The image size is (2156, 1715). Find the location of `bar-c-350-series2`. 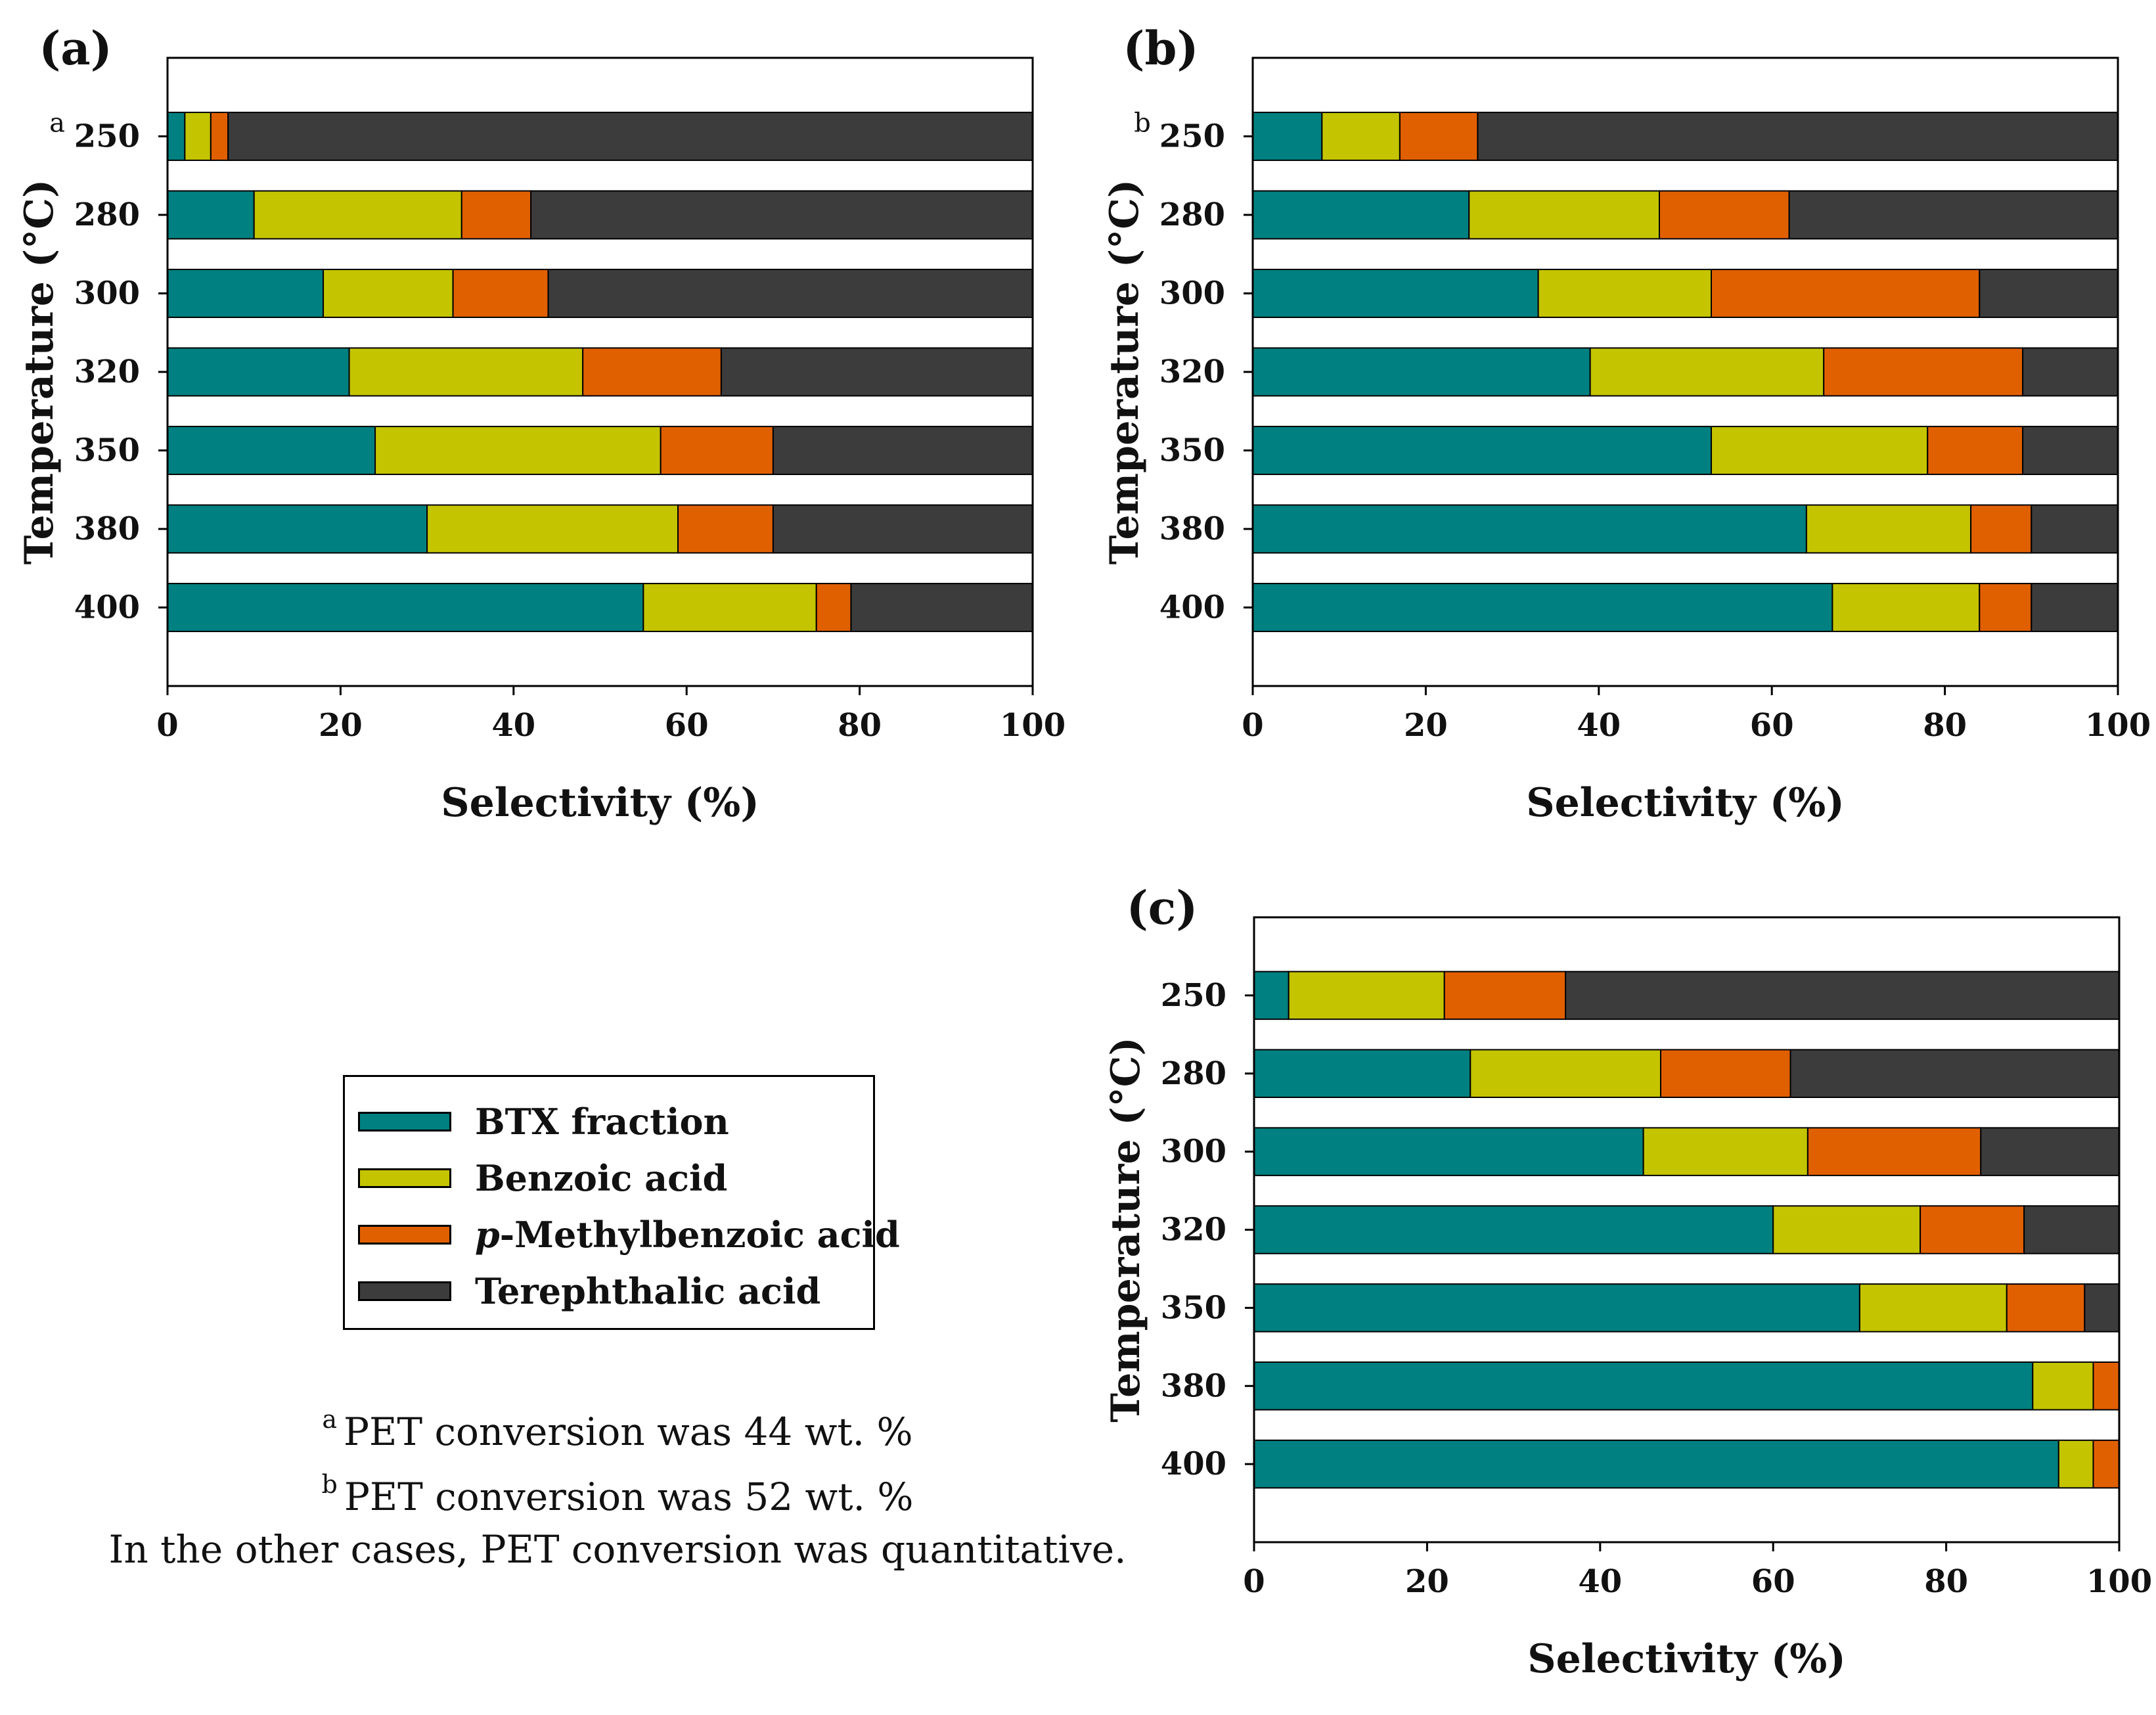

bar-c-350-series2 is located at coordinates (2046, 1308).